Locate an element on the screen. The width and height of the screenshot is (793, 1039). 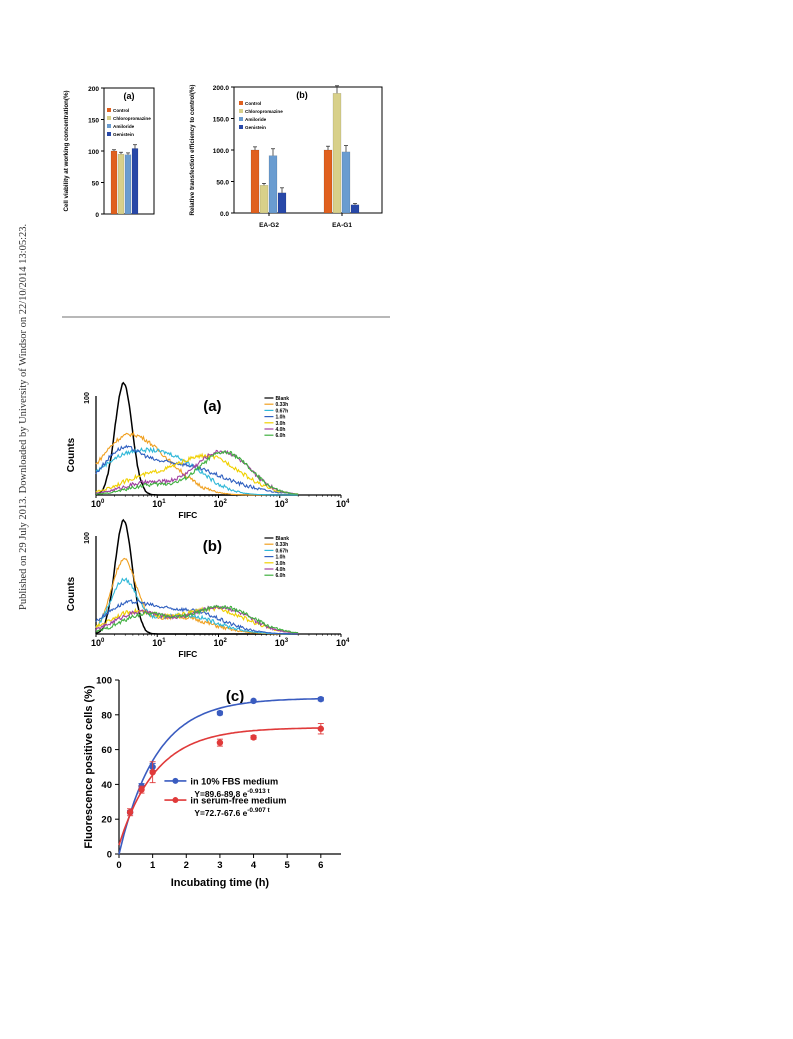
y-tick-label: 200 is located at coordinates (93, 89).